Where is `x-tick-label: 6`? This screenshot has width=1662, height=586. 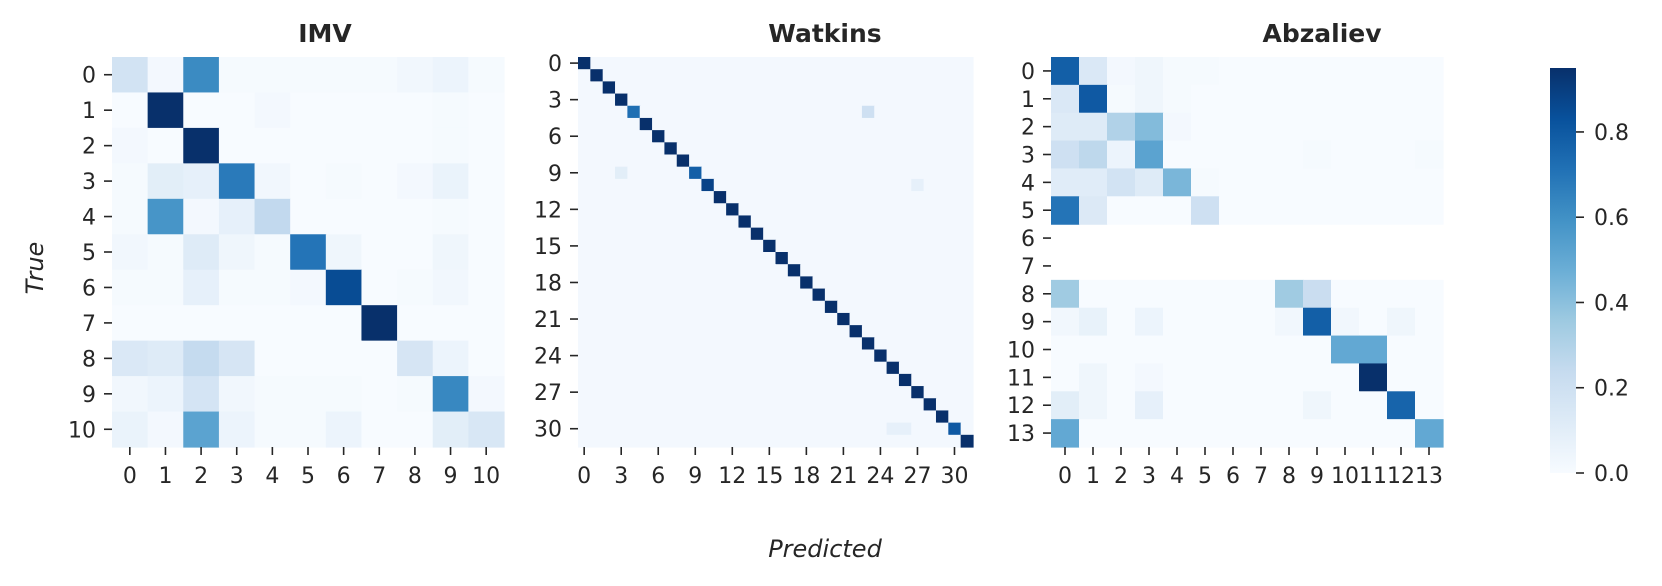
x-tick-label: 6 is located at coordinates (1233, 476).